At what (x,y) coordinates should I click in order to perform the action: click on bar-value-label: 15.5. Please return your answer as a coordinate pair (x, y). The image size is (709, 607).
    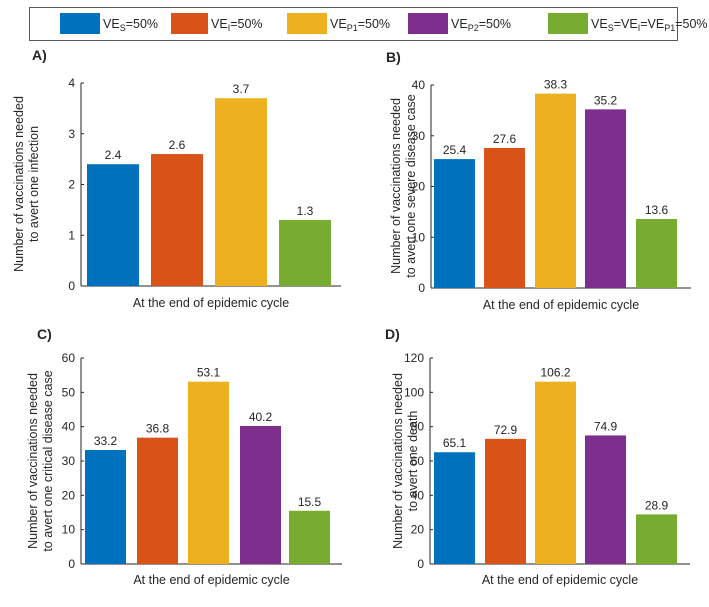
    Looking at the image, I should click on (310, 502).